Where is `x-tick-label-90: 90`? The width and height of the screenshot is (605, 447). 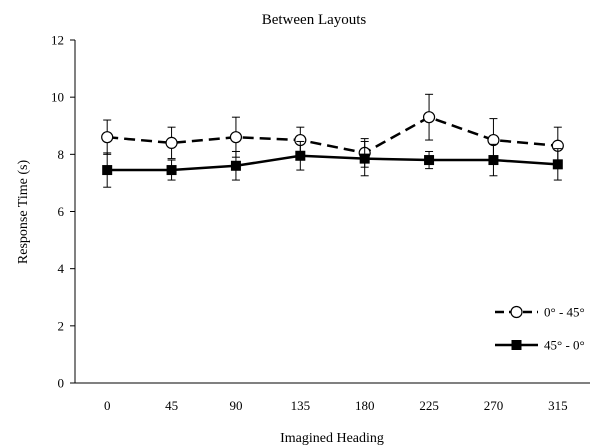
x-tick-label-90: 90 is located at coordinates (235, 405).